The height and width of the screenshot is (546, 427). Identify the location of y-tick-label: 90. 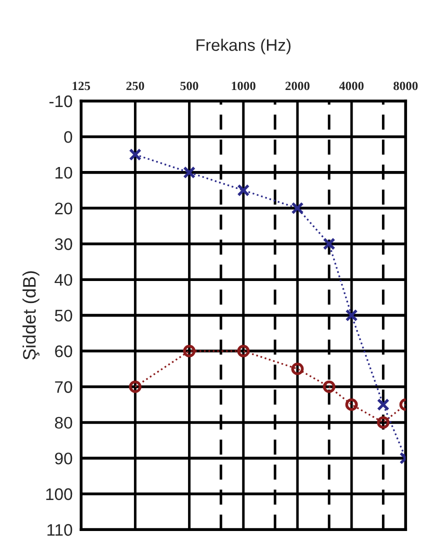
(63, 458).